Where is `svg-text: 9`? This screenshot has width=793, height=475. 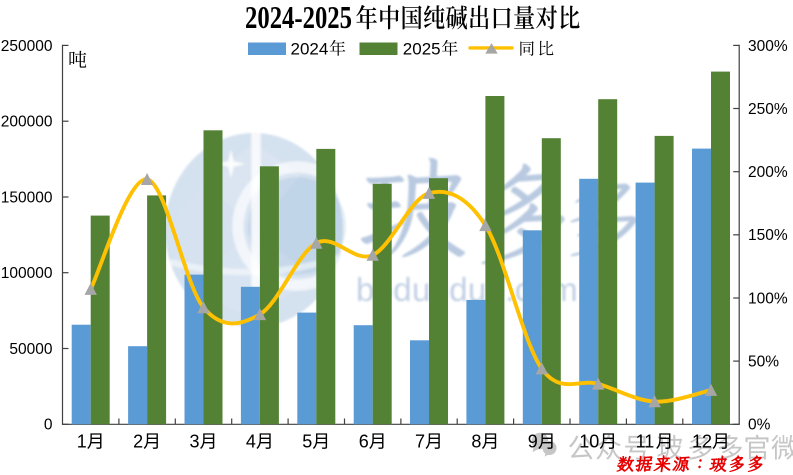 svg-text: 9 is located at coordinates (533, 442).